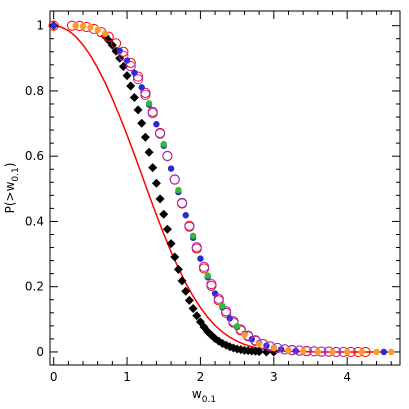  Describe the element at coordinates (10, 165) in the screenshot. I see `y-axis-label-suffix: )` at that location.